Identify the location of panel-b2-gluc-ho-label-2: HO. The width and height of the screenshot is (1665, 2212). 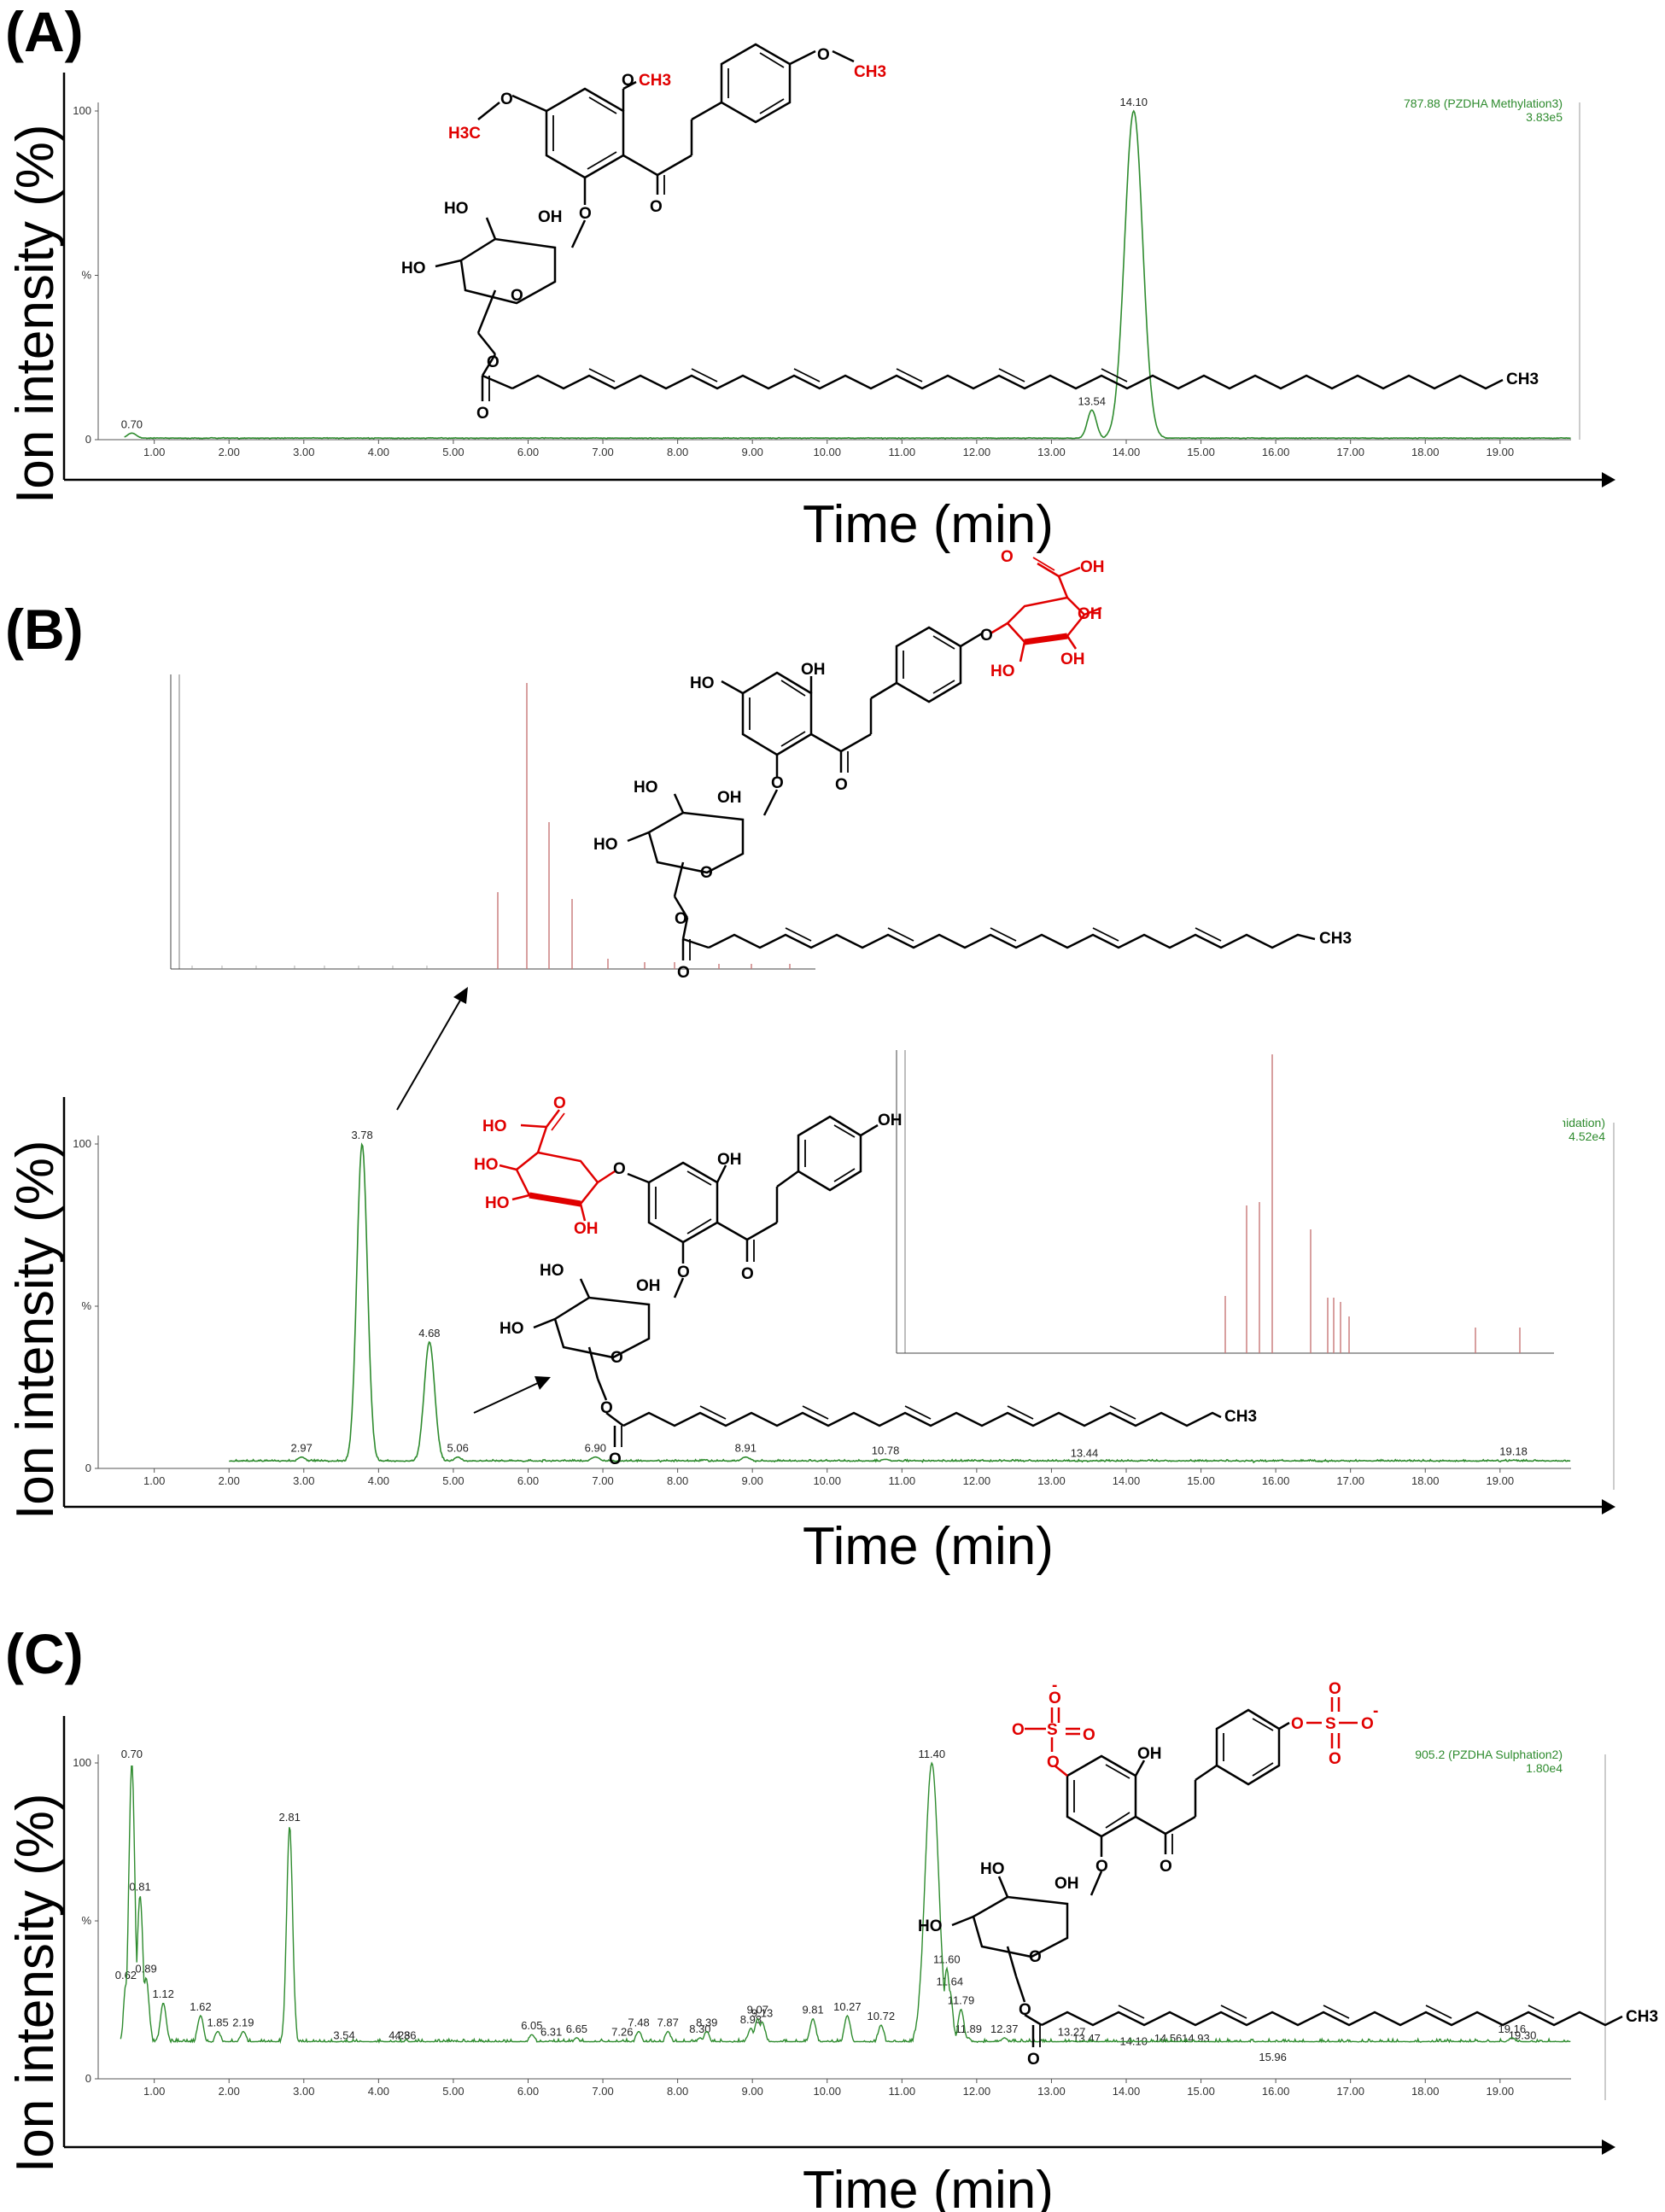
(486, 1165).